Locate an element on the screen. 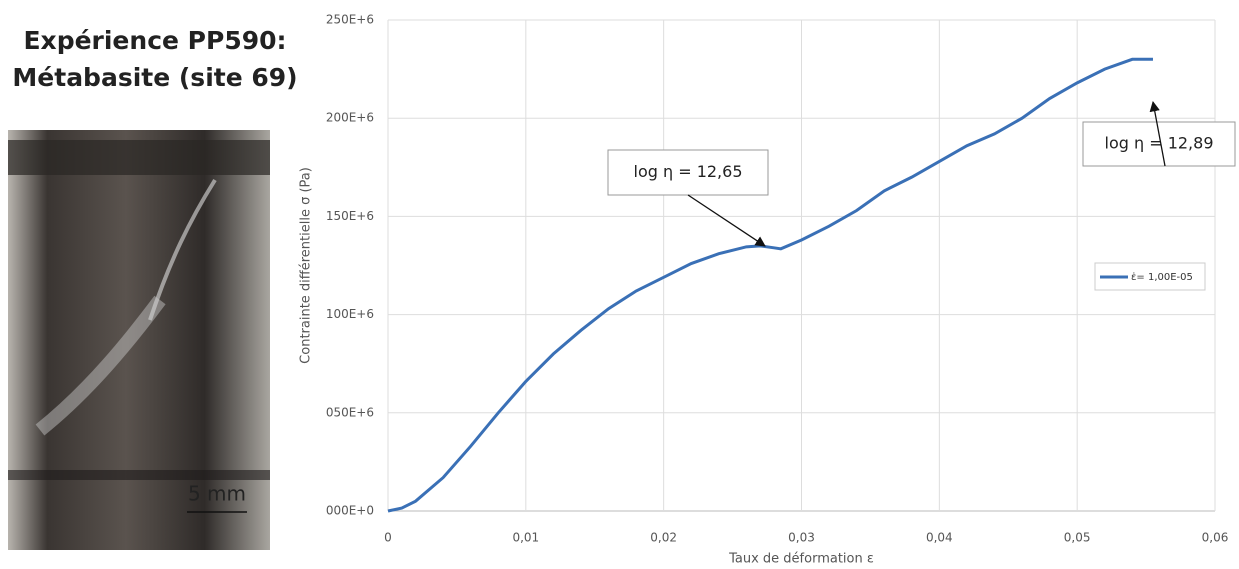 The height and width of the screenshot is (569, 1239). scale-label: 5 mm is located at coordinates (217, 494).